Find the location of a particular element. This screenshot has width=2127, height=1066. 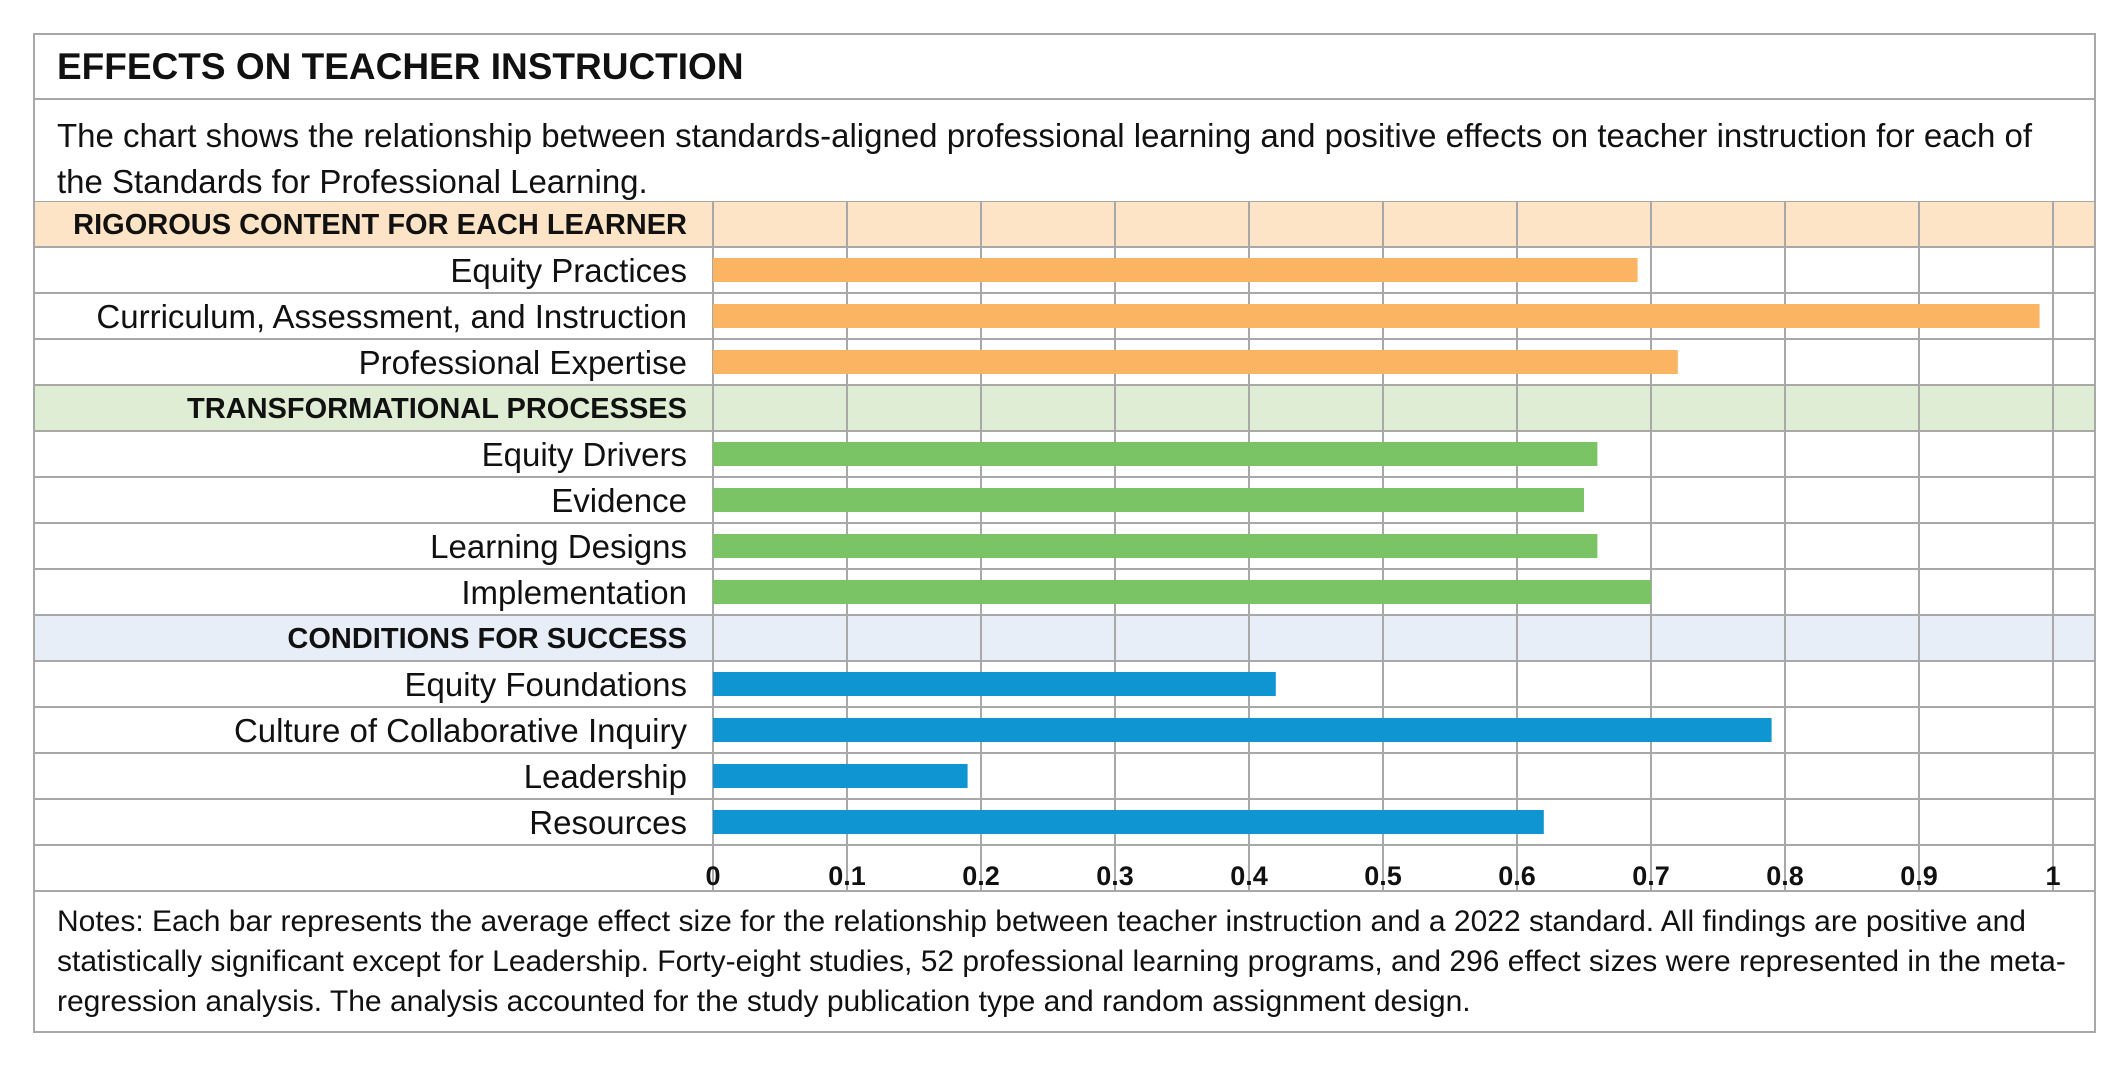

tick-label: 0.4 is located at coordinates (1249, 876).